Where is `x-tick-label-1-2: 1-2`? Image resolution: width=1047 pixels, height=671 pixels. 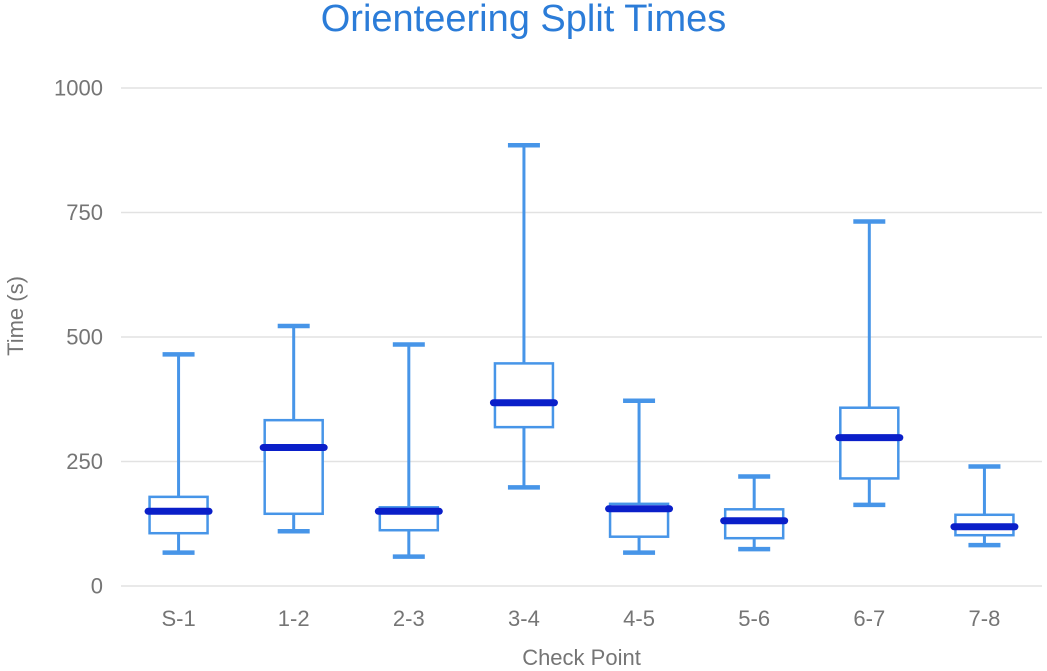 x-tick-label-1-2: 1-2 is located at coordinates (294, 618).